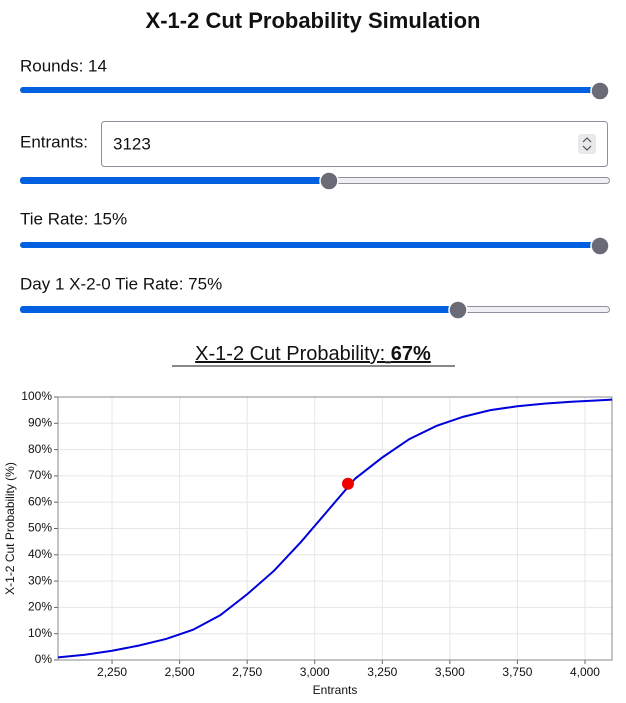  Describe the element at coordinates (313, 20) in the screenshot. I see `page-title: X-1-2 Cut Probability Simulation` at that location.